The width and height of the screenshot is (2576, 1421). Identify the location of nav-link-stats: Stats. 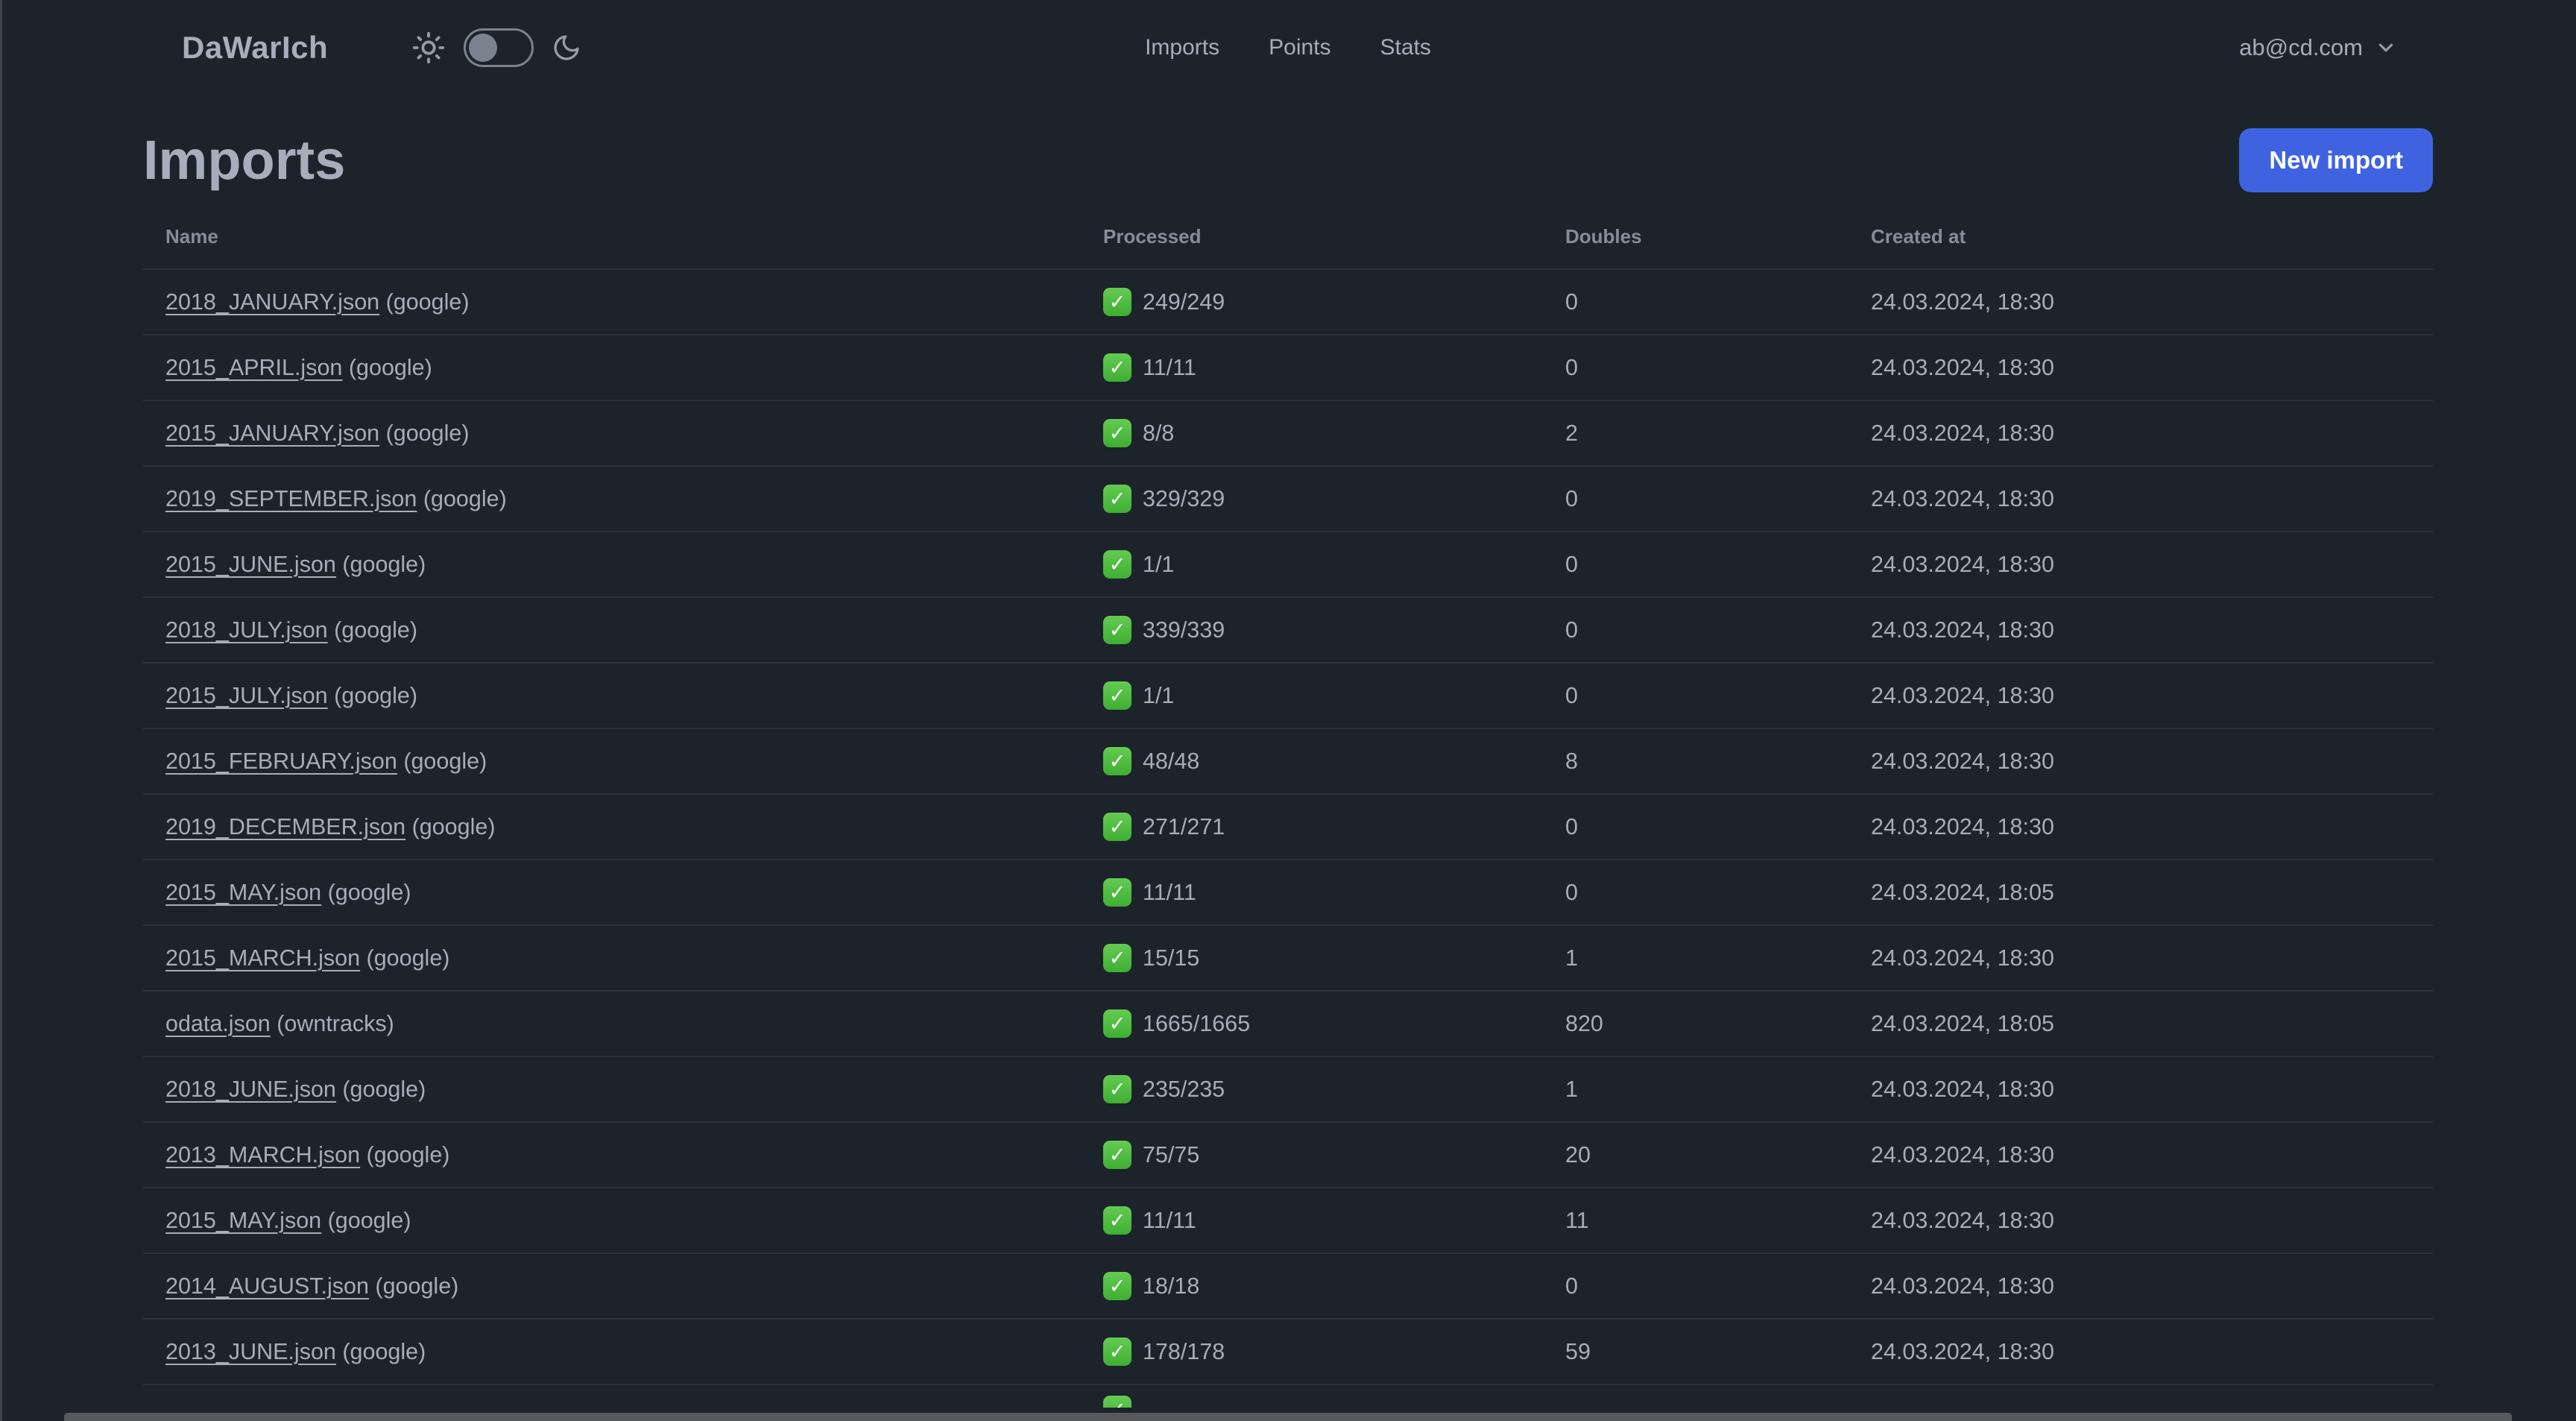
(1405, 47).